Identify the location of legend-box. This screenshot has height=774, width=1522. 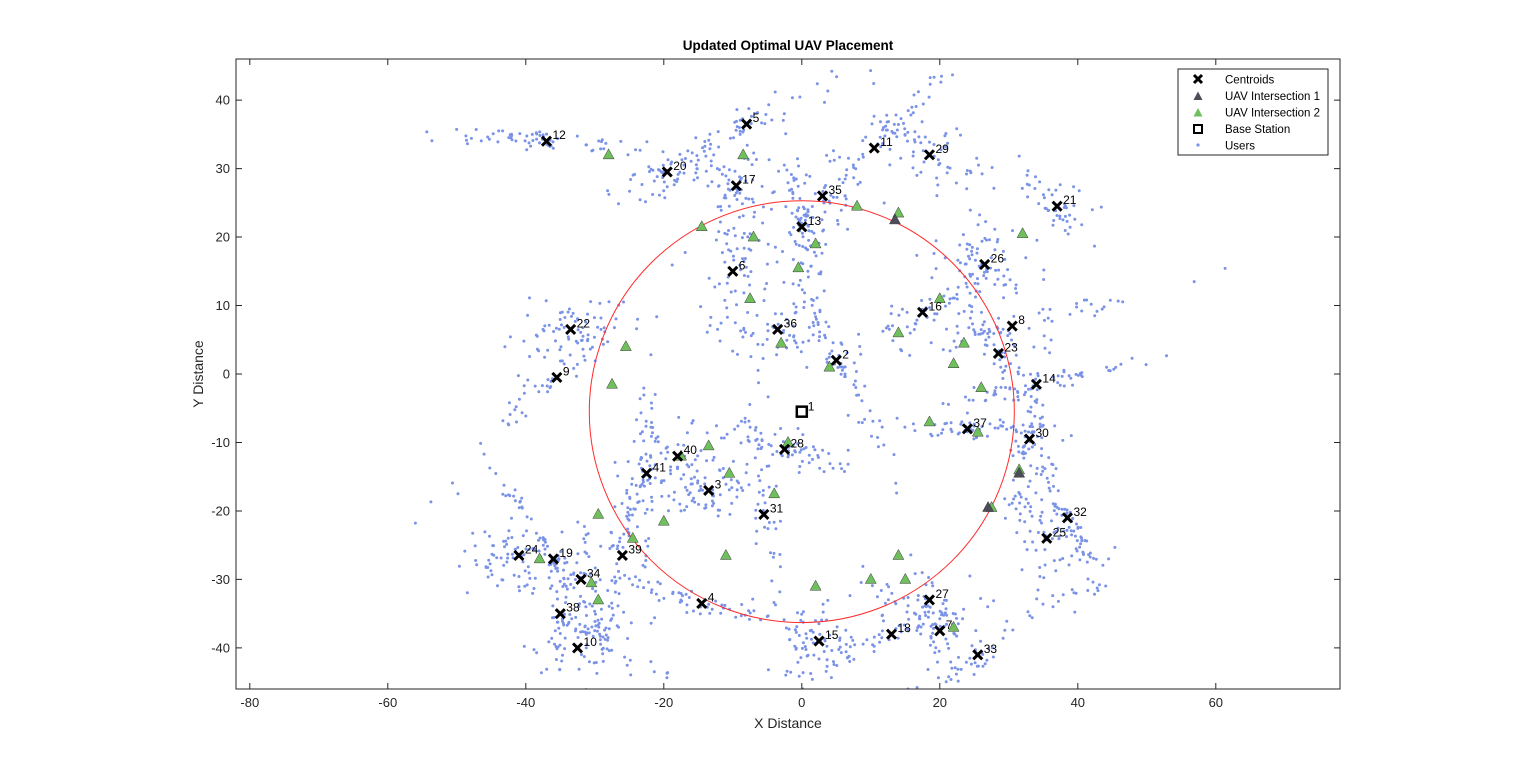
(1253, 112).